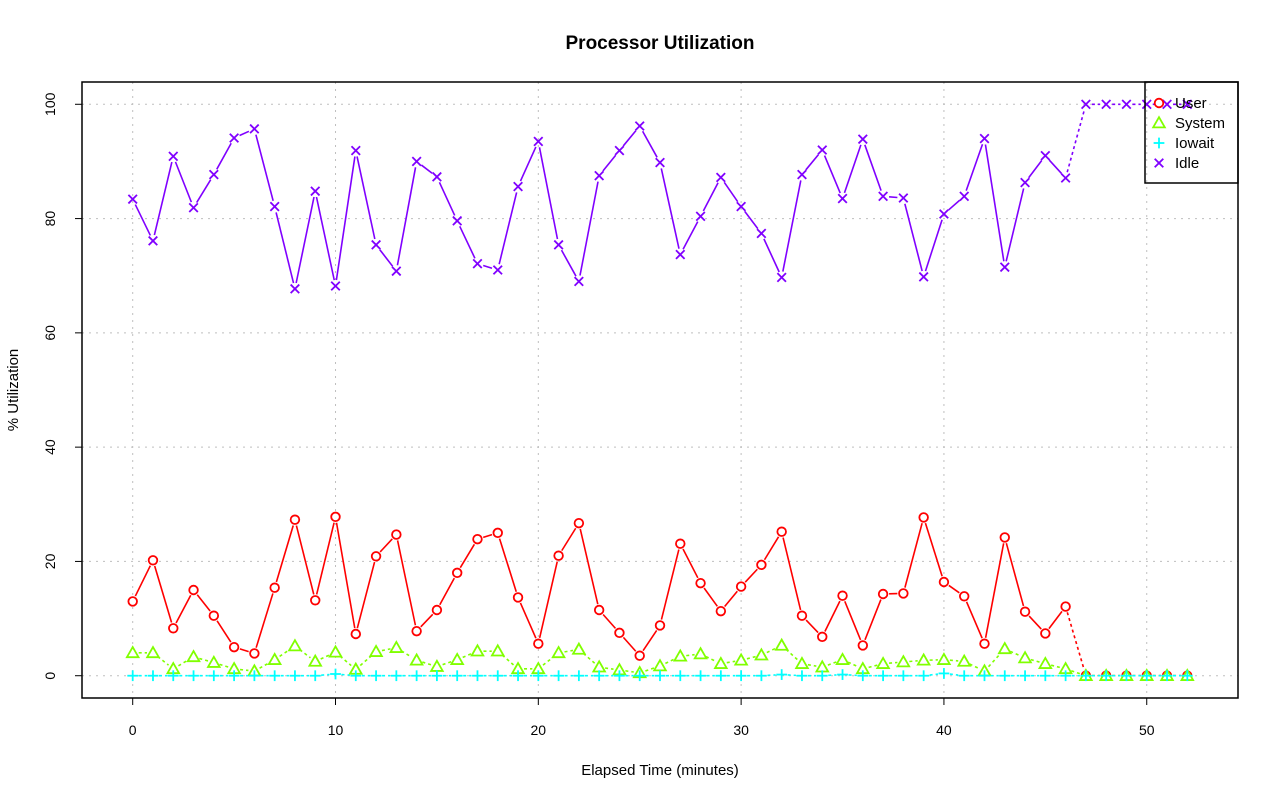  What do you see at coordinates (1200, 123) in the screenshot?
I see `legend-label: System` at bounding box center [1200, 123].